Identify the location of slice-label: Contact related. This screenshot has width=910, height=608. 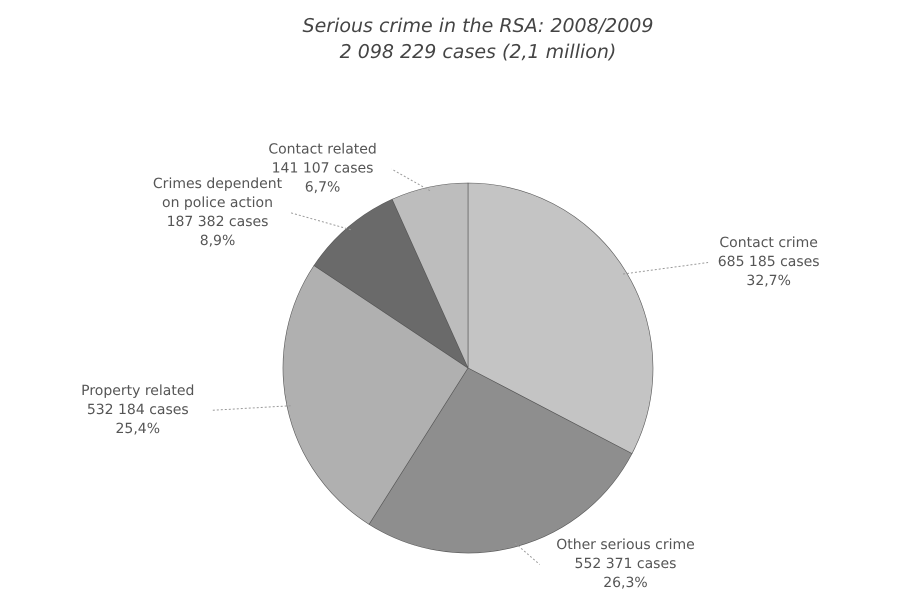
(322, 150).